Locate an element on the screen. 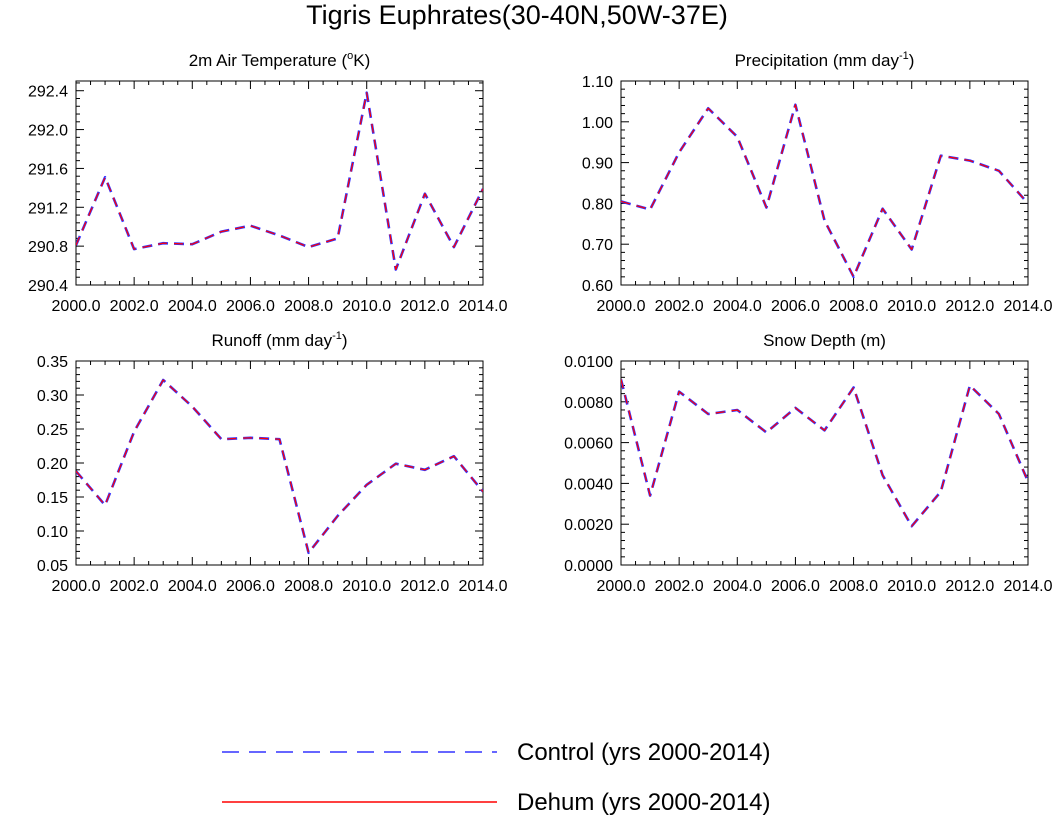 This screenshot has height=816, width=1057. y-tick-label: 292.0 is located at coordinates (48, 131).